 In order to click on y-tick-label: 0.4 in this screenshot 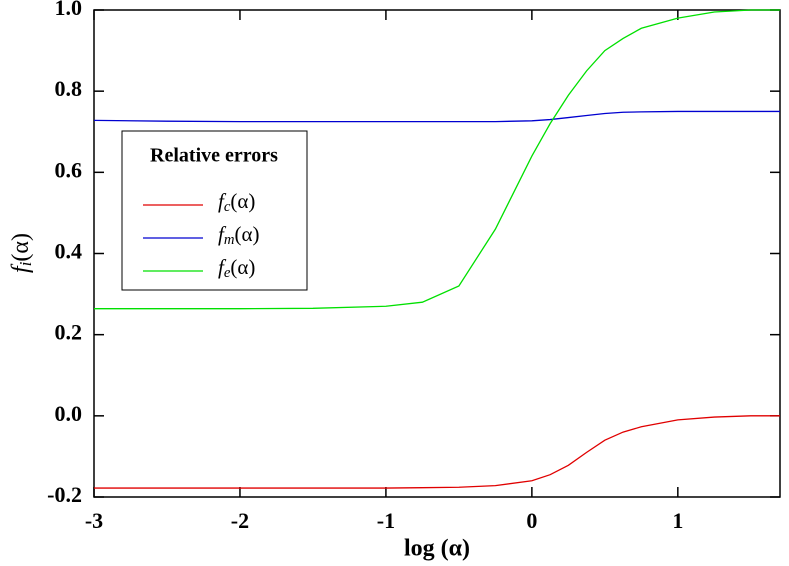, I will do `click(69, 251)`.